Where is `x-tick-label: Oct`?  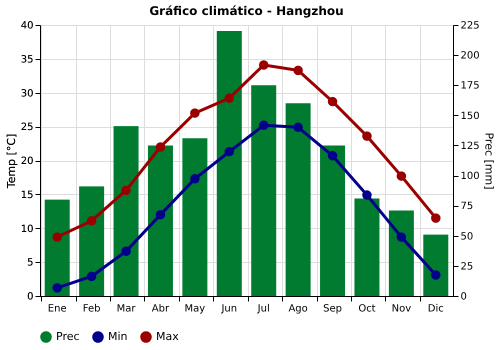 x-tick-label: Oct is located at coordinates (367, 309).